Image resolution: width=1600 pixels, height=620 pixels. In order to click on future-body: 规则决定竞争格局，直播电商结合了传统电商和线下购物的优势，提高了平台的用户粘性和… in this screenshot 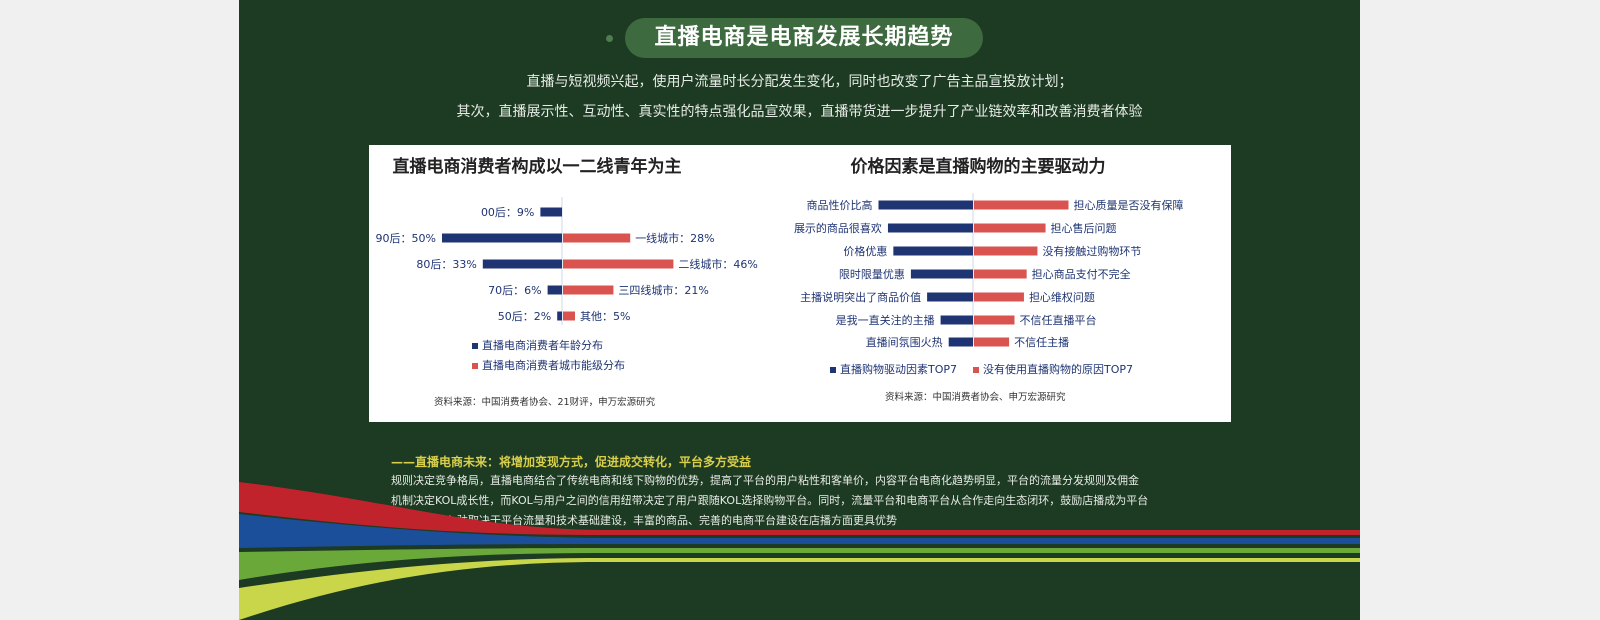, I will do `click(802, 501)`.